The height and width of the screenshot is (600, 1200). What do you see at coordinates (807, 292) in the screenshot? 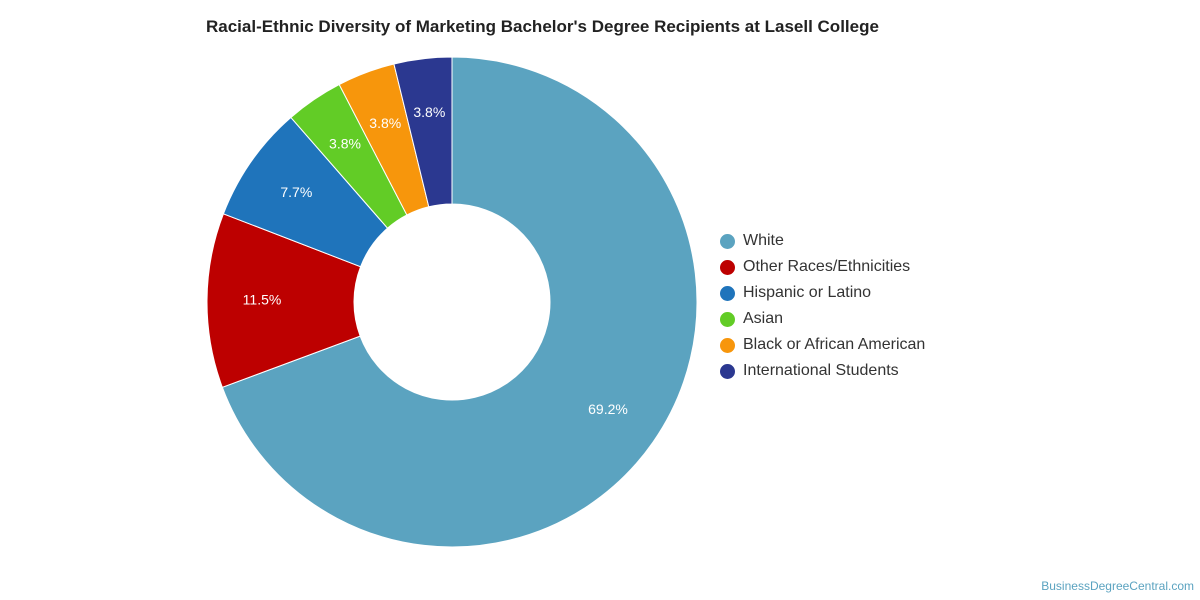
I see `legend-label: Hispanic or Latino` at bounding box center [807, 292].